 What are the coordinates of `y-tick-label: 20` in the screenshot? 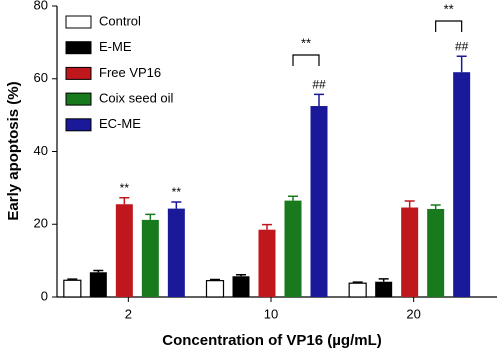 It's located at (41, 223).